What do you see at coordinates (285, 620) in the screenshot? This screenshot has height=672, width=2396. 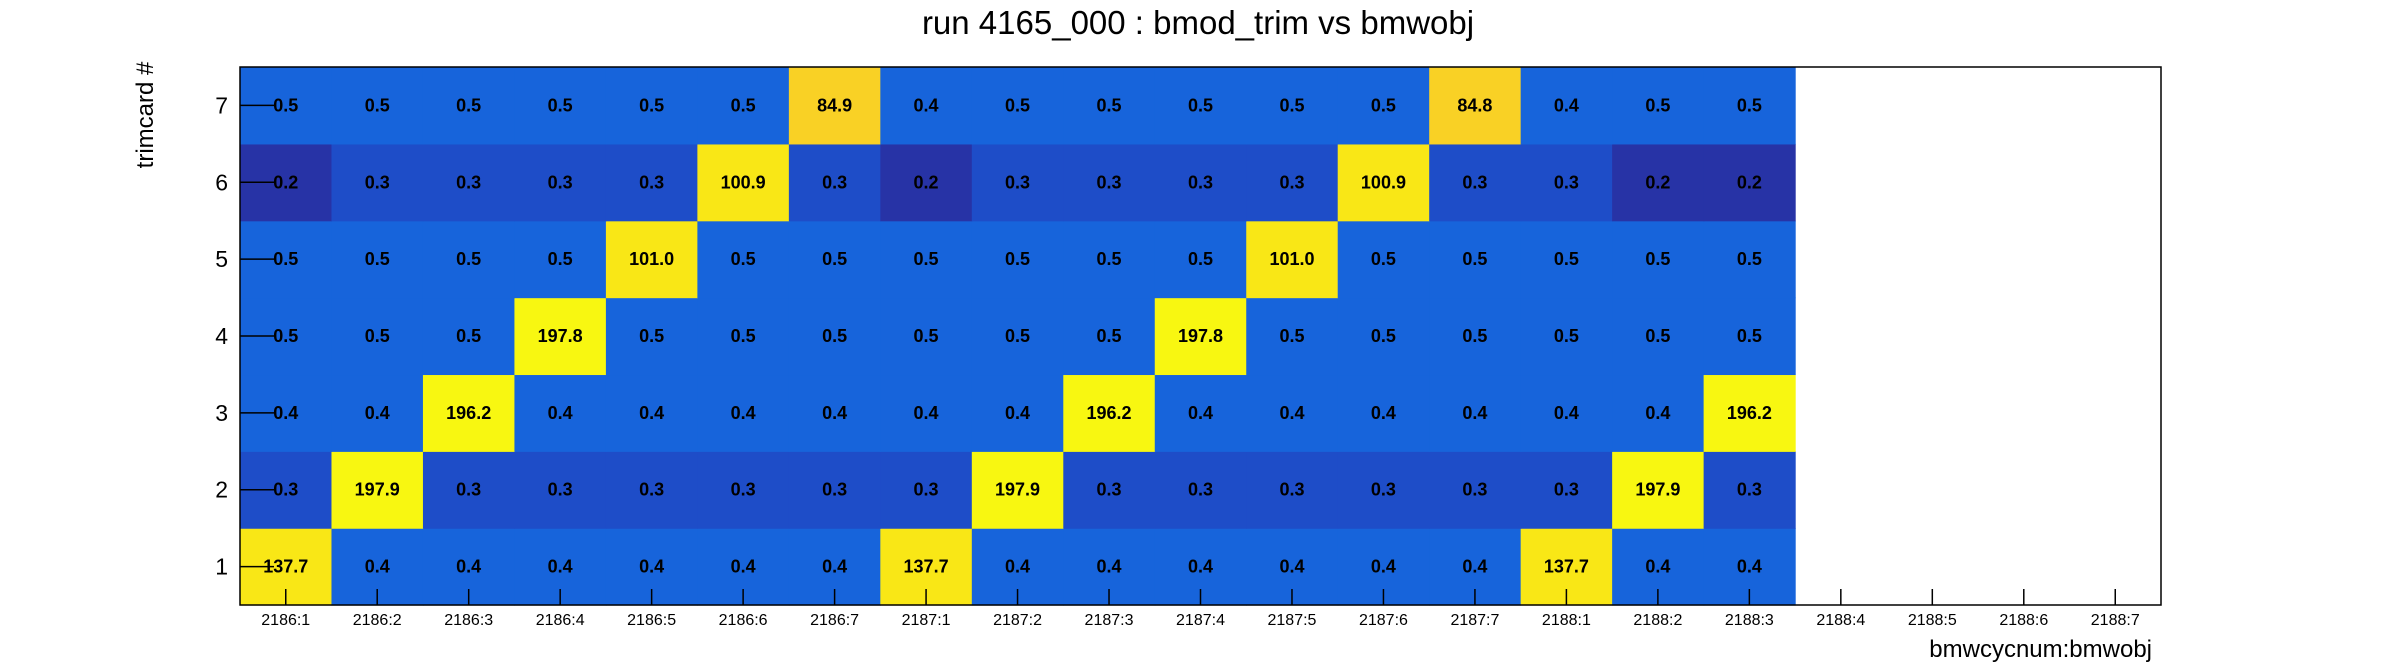 I see `x-tick-label: 2186:1` at bounding box center [285, 620].